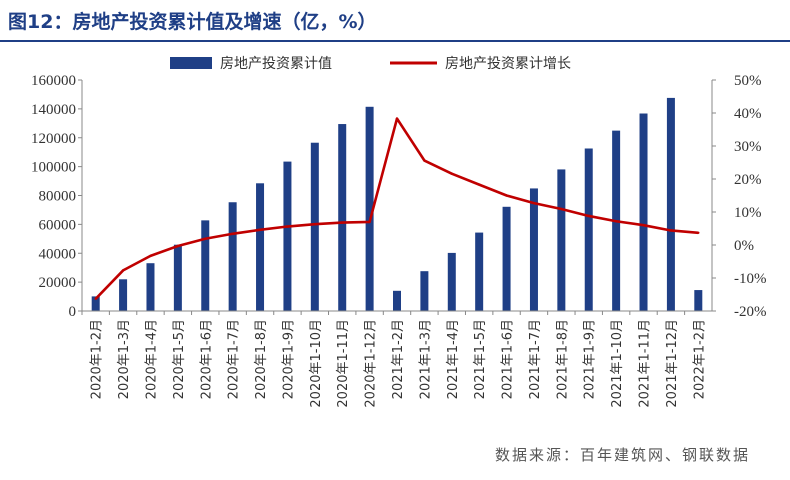 This screenshot has height=480, width=790. What do you see at coordinates (316, 363) in the screenshot?
I see `x-tick-label: 2020年1-10月` at bounding box center [316, 363].